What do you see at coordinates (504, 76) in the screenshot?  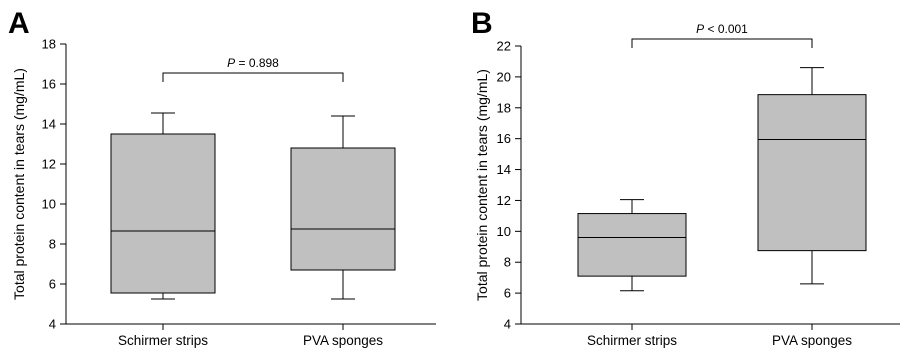 I see `y-tick-label: 20` at bounding box center [504, 76].